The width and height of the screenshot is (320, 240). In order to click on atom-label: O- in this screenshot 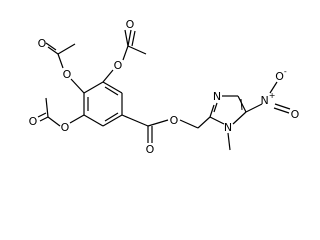, I will do `click(281, 75)`.